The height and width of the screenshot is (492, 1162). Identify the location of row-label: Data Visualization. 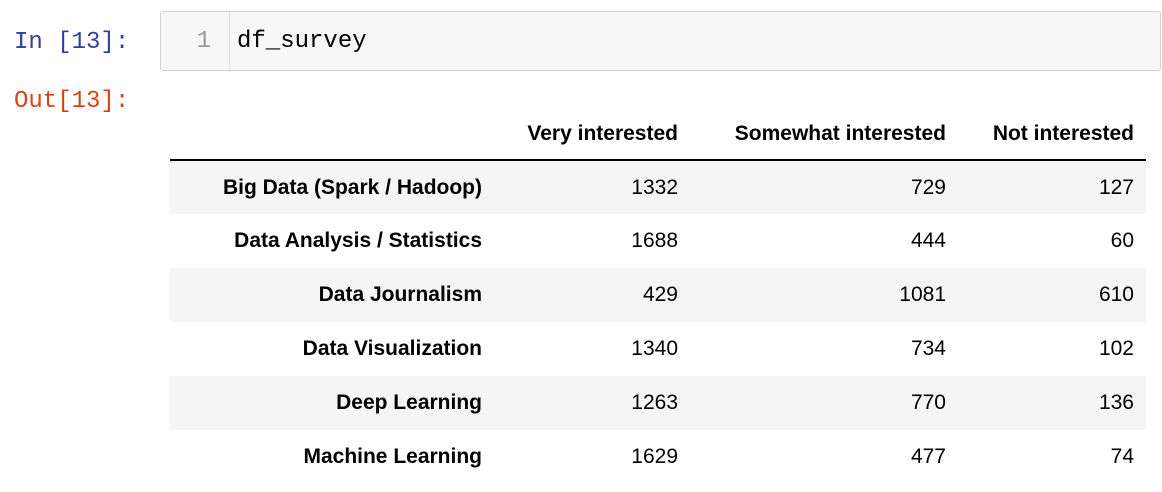
(392, 348).